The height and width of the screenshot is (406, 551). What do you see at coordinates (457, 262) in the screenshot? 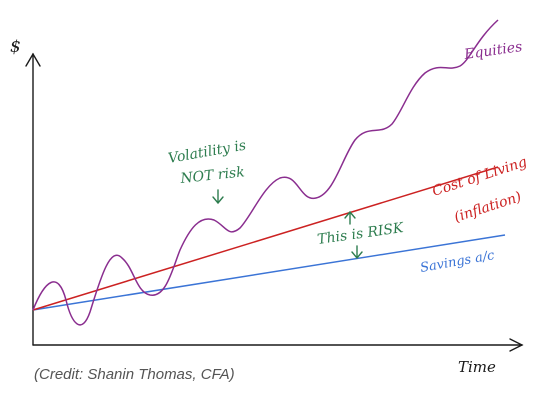
I see `savings-label: Savings a/c` at bounding box center [457, 262].